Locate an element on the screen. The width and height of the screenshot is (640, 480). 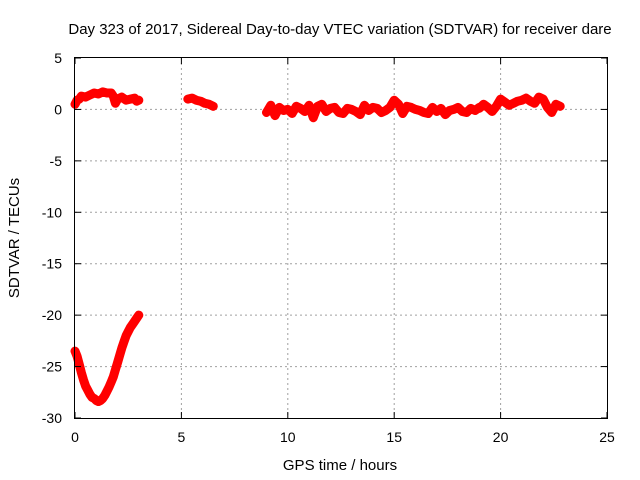
y-tick-label: -25 is located at coordinates (52, 367).